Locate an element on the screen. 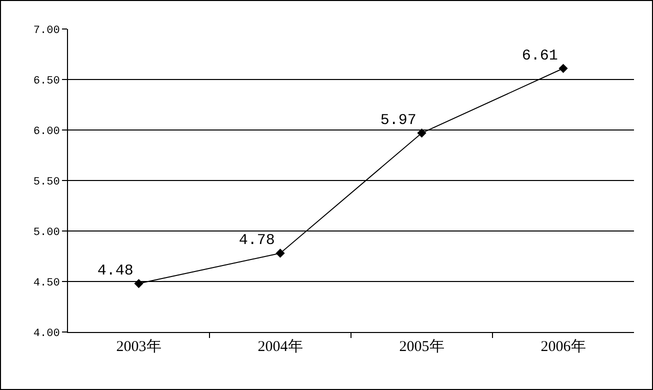  y-tick-label: 5.00 is located at coordinates (46, 232).